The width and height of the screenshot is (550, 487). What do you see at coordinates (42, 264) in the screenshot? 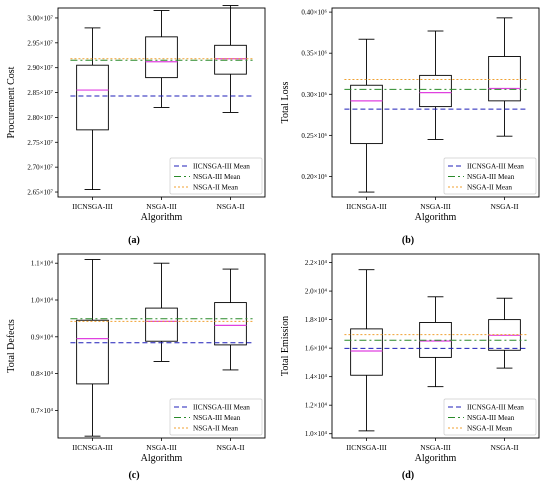
I see `y-tick-label: 1.1×10⁴` at bounding box center [42, 264].